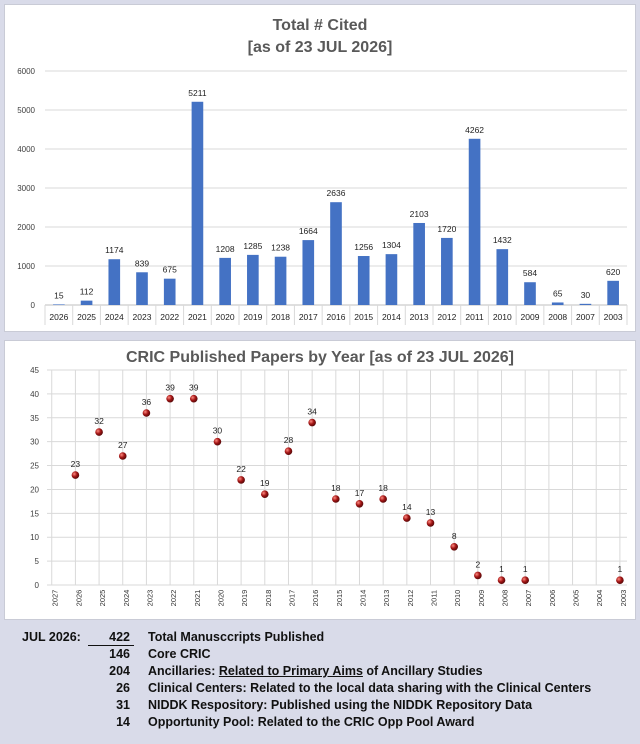 The height and width of the screenshot is (744, 640). What do you see at coordinates (320, 47) in the screenshot?
I see `cited-chart-subtitle: [as of 23 JUL 2026]` at bounding box center [320, 47].